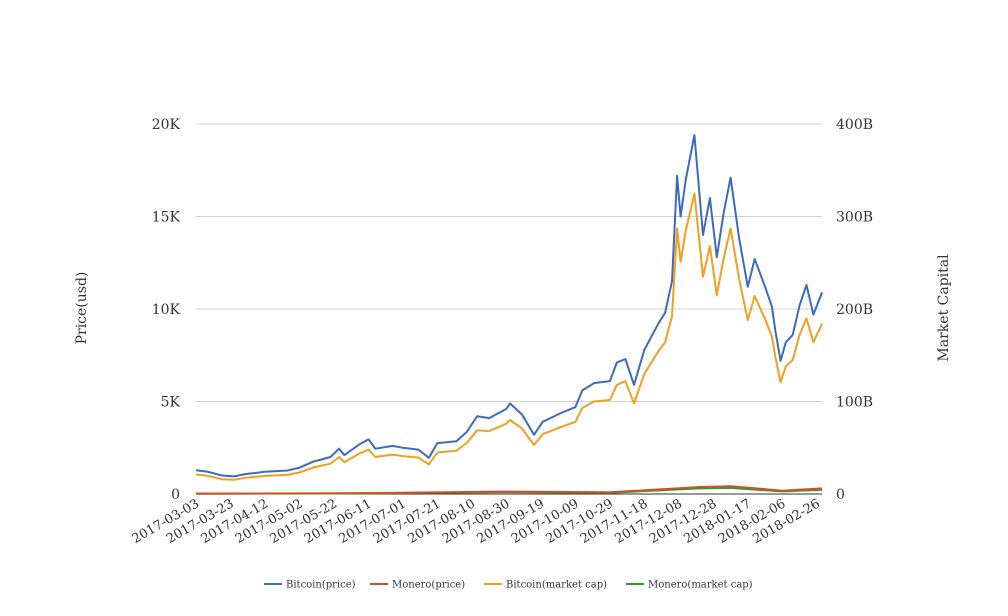  Describe the element at coordinates (321, 585) in the screenshot. I see `legend-label: Bitcoin(price)` at that location.